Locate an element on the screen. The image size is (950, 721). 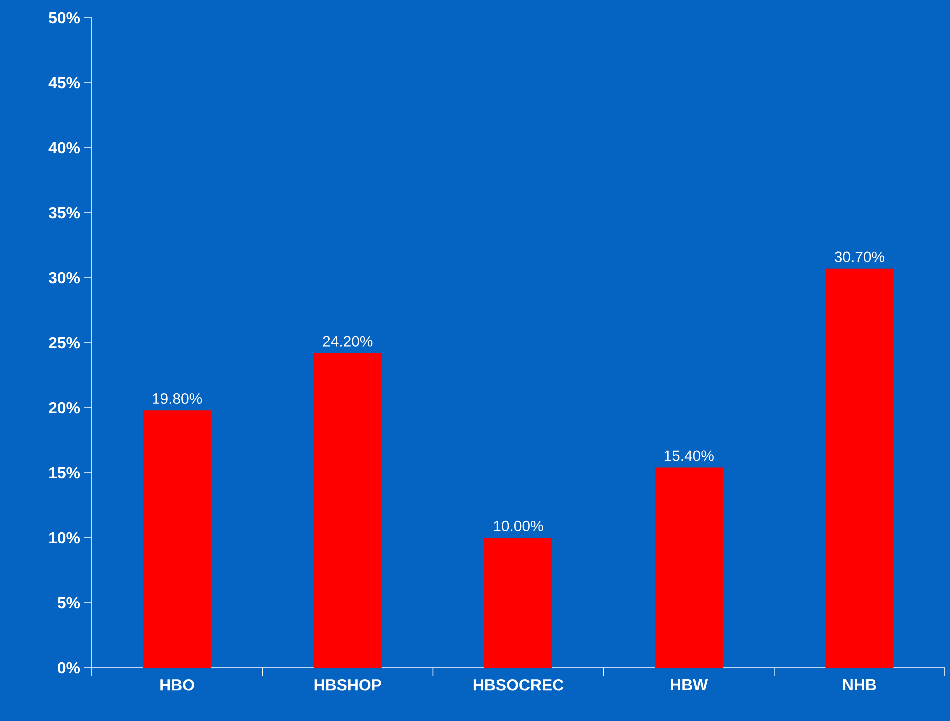
y-tick-label: 25% is located at coordinates (64, 343).